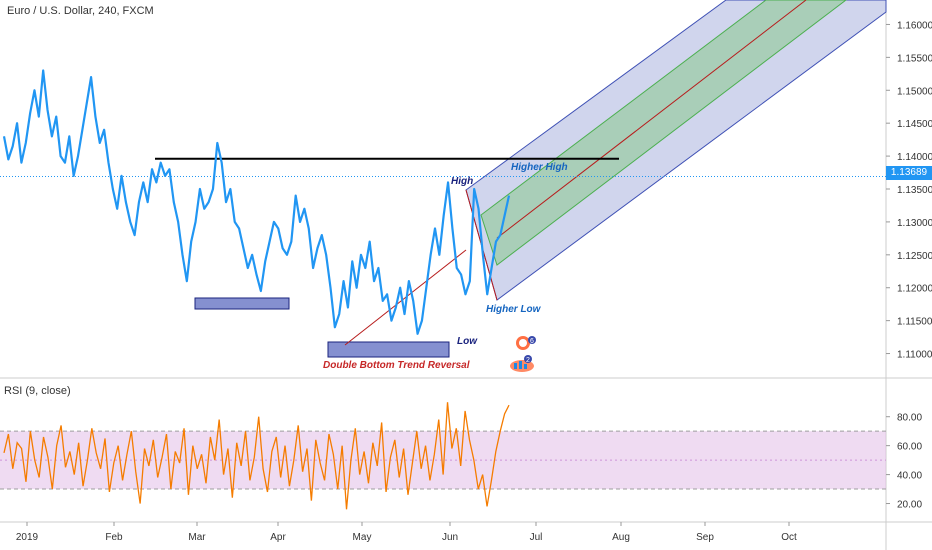 This screenshot has width=932, height=550. I want to click on rsi-series, so click(256, 456).